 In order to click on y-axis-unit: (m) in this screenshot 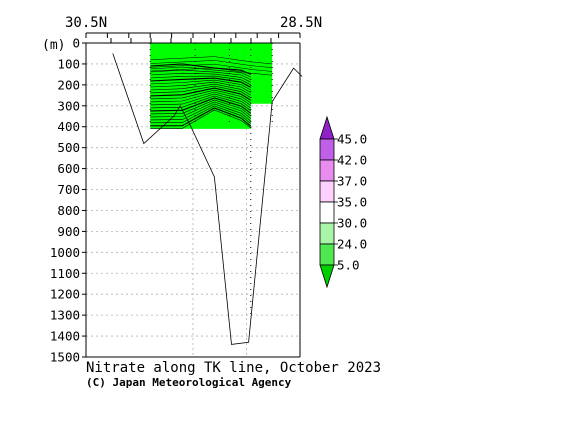, I will do `click(53, 45)`.